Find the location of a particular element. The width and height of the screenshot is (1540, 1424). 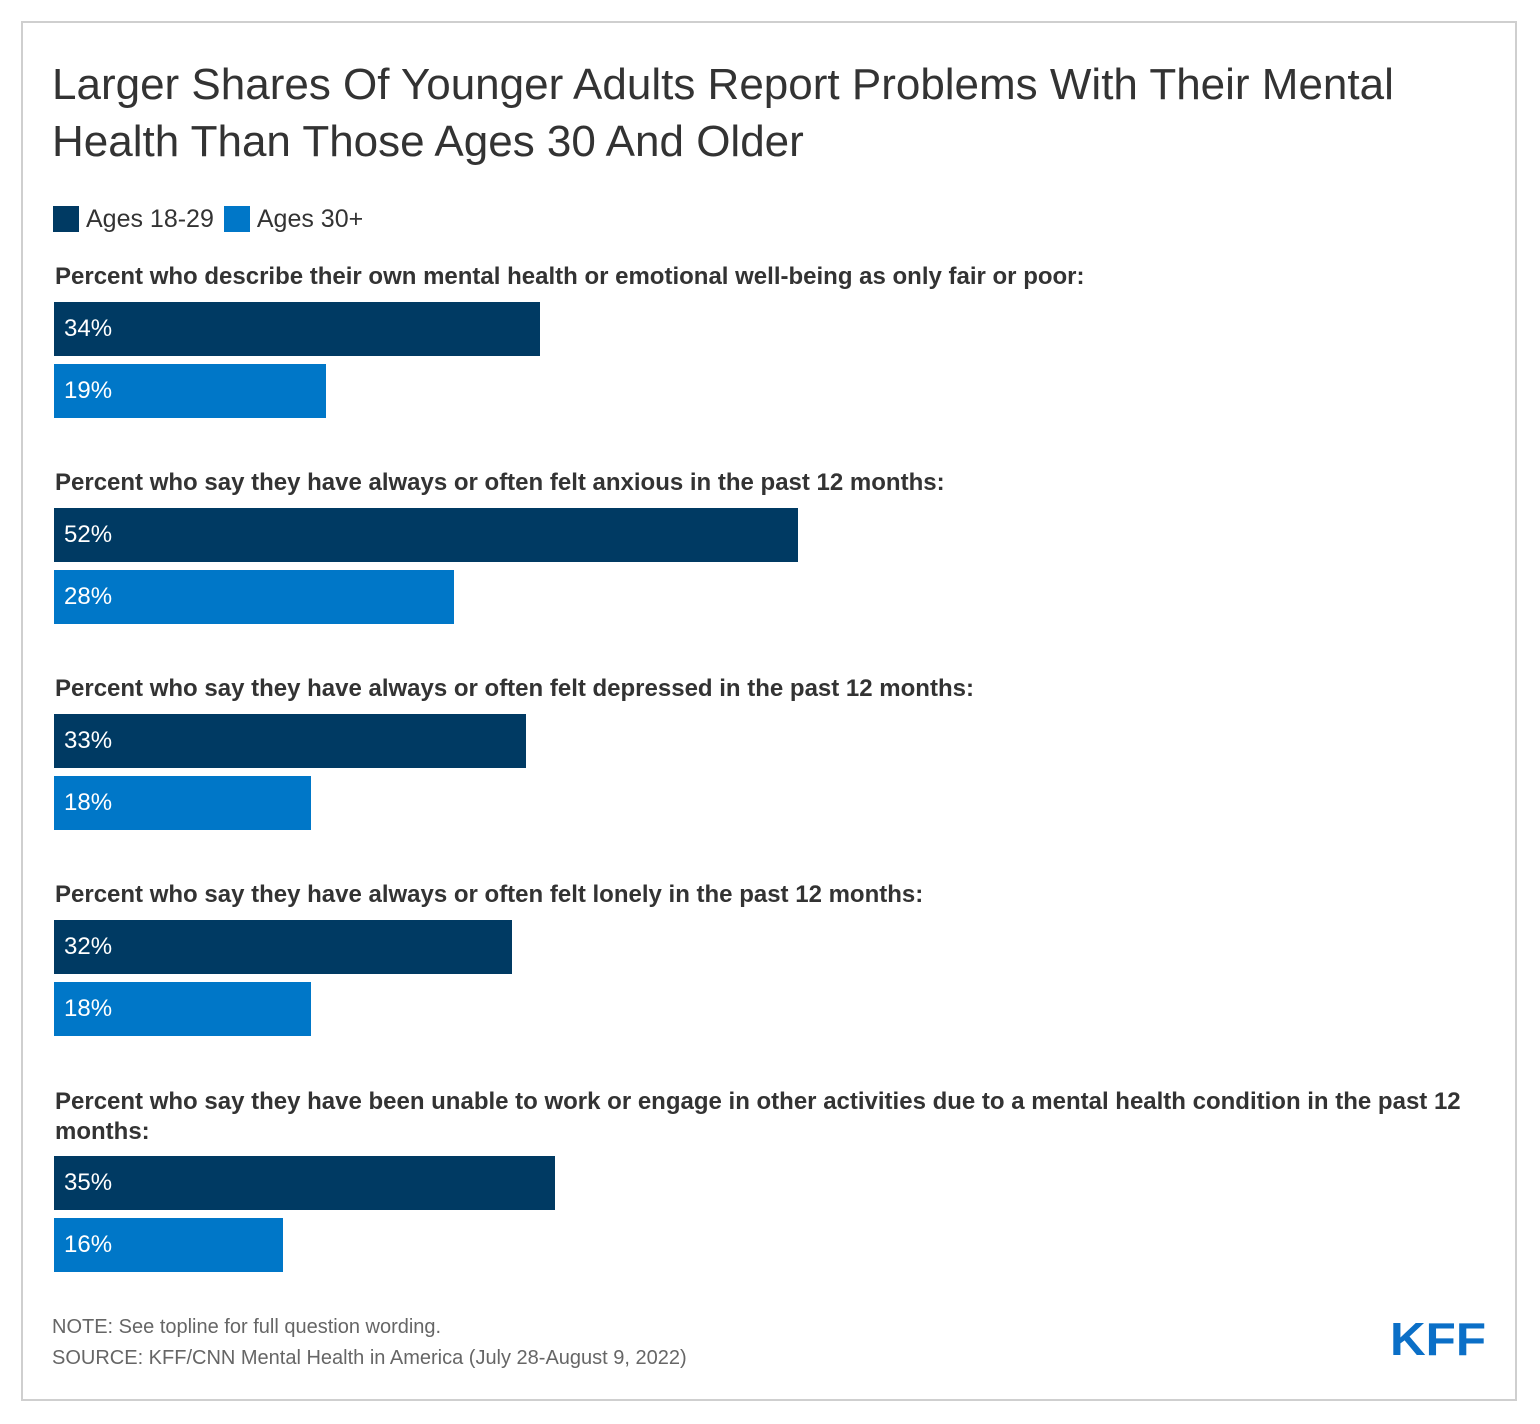

legend-item-ages-18-29: Ages 18-29 is located at coordinates (133, 219).